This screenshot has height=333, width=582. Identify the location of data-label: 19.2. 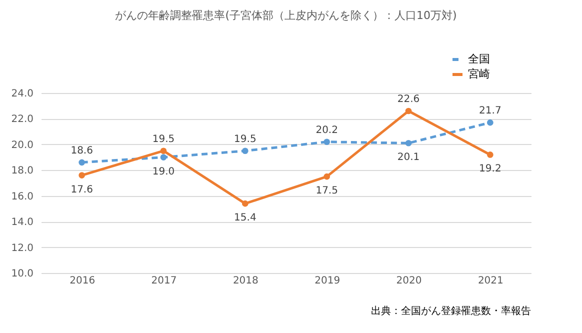
(490, 169).